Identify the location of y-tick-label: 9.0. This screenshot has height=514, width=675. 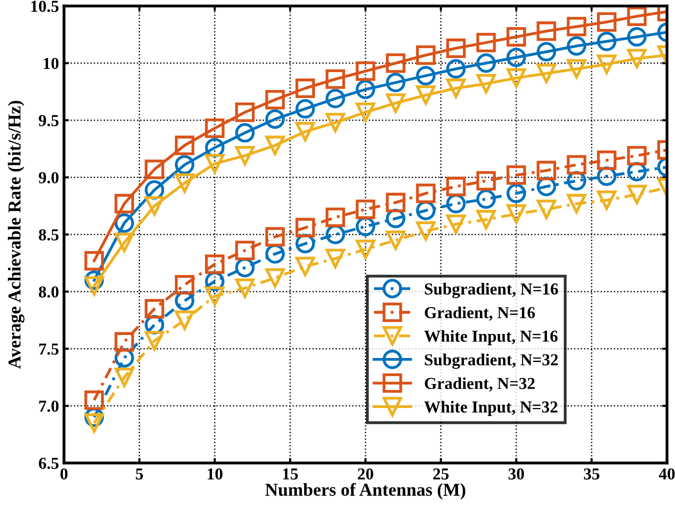
(48, 178).